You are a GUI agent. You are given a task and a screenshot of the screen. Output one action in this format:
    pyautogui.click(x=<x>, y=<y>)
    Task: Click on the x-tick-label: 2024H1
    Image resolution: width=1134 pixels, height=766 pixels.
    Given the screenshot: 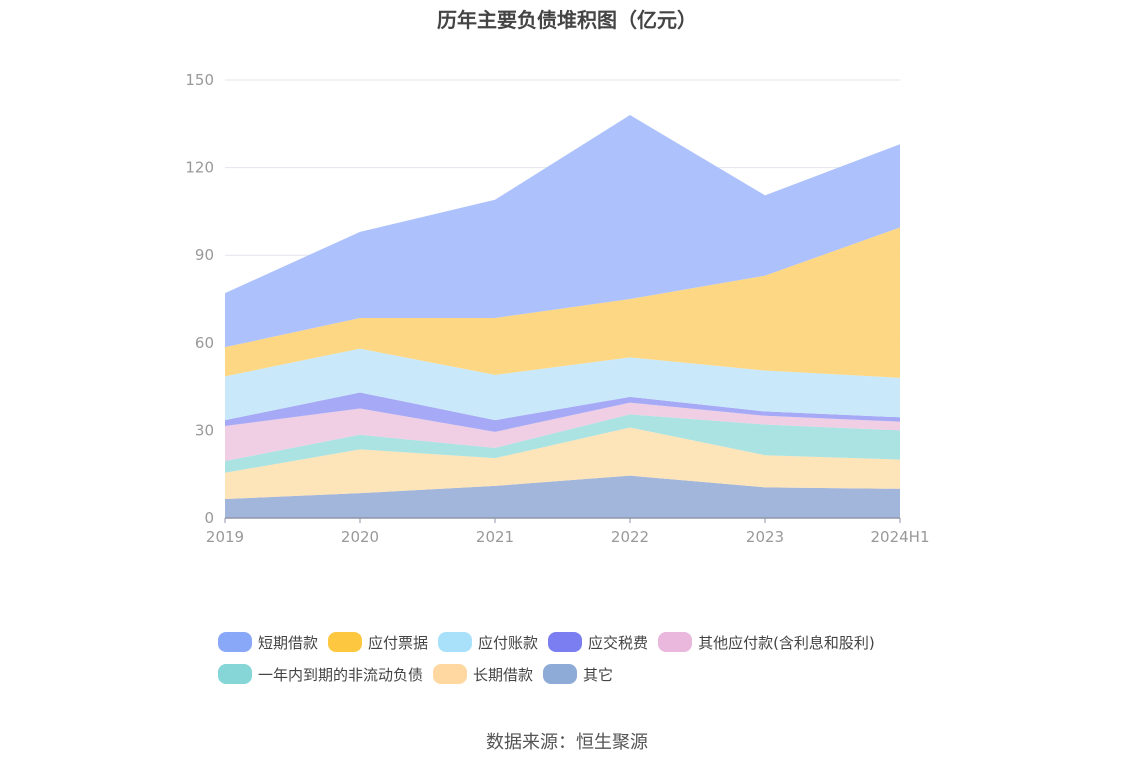 What is the action you would take?
    pyautogui.click(x=900, y=537)
    